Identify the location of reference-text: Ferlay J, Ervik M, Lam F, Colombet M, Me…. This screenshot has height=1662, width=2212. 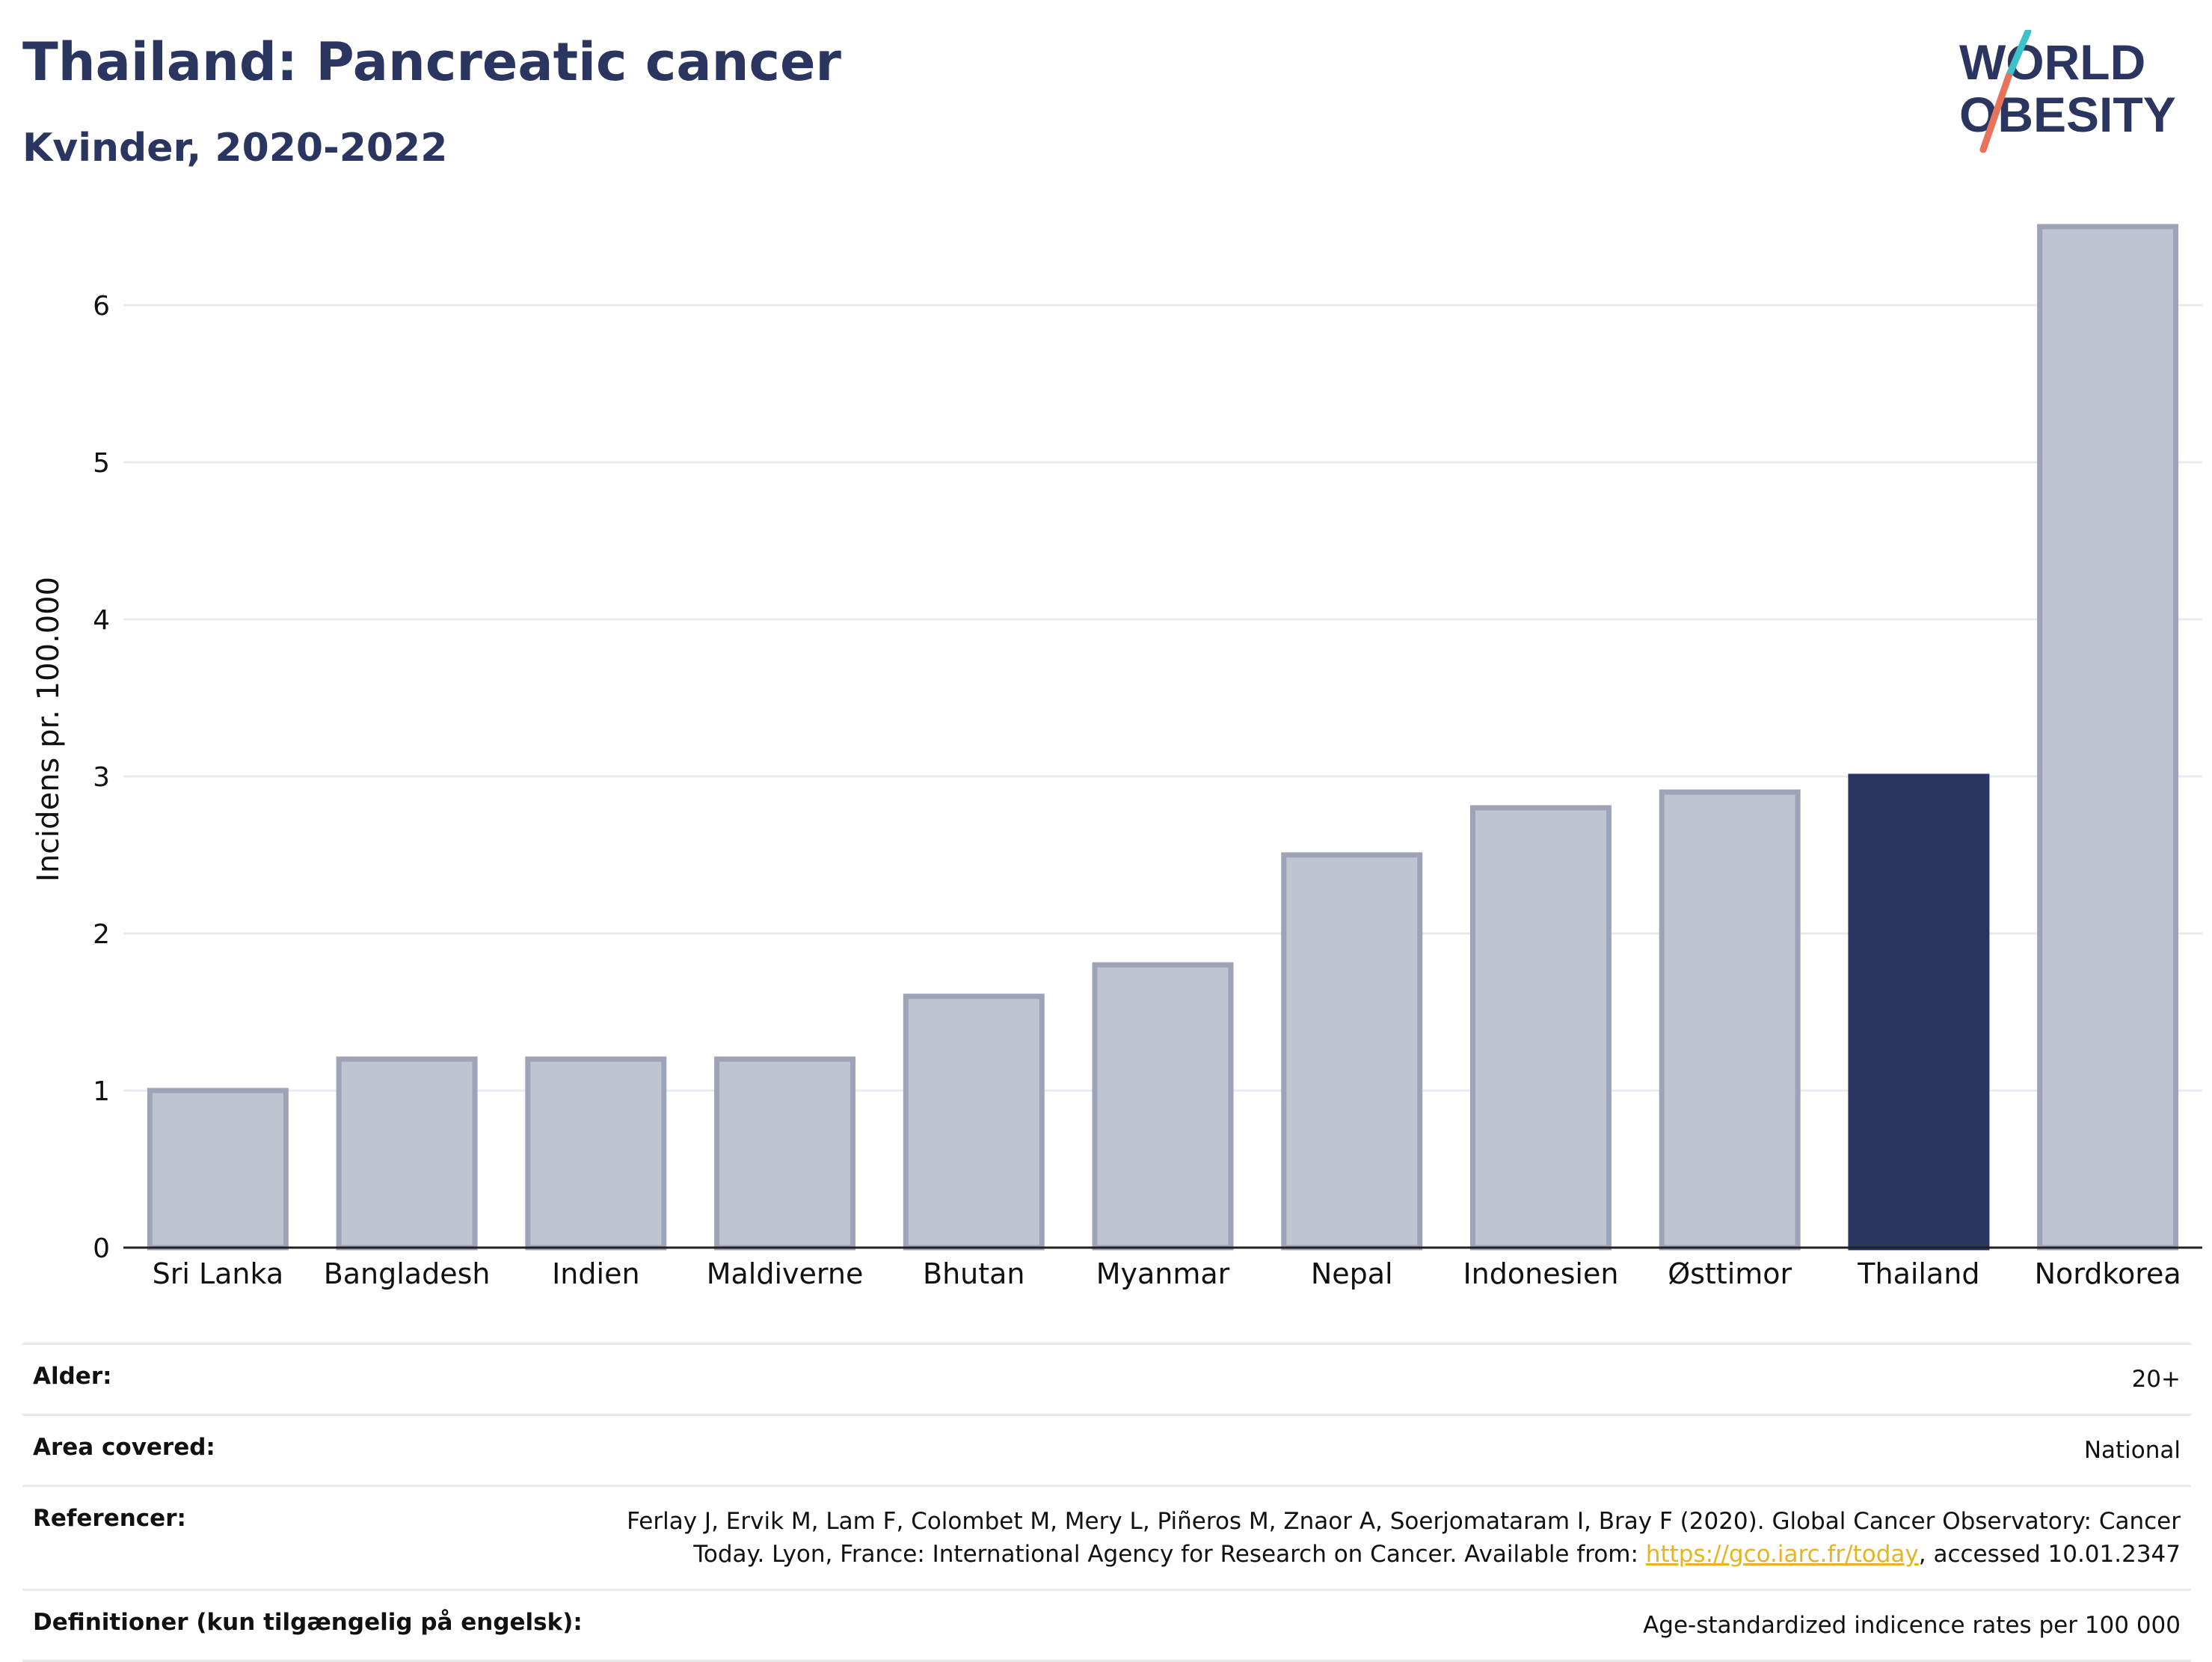
(1404, 1538).